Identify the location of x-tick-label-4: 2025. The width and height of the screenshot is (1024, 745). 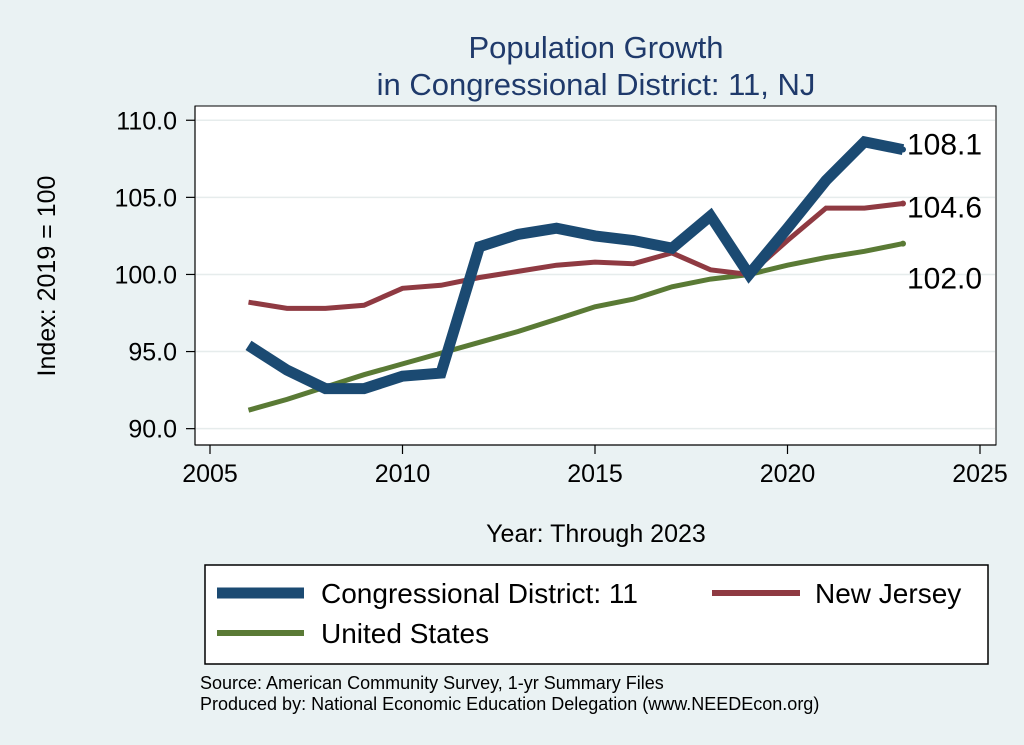
(980, 474).